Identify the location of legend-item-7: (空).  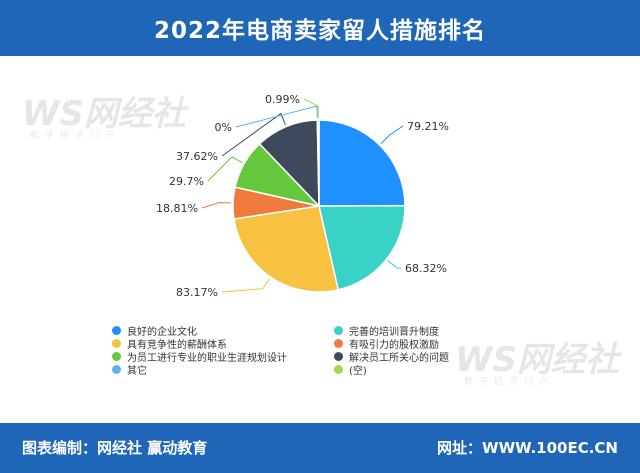
(350, 369).